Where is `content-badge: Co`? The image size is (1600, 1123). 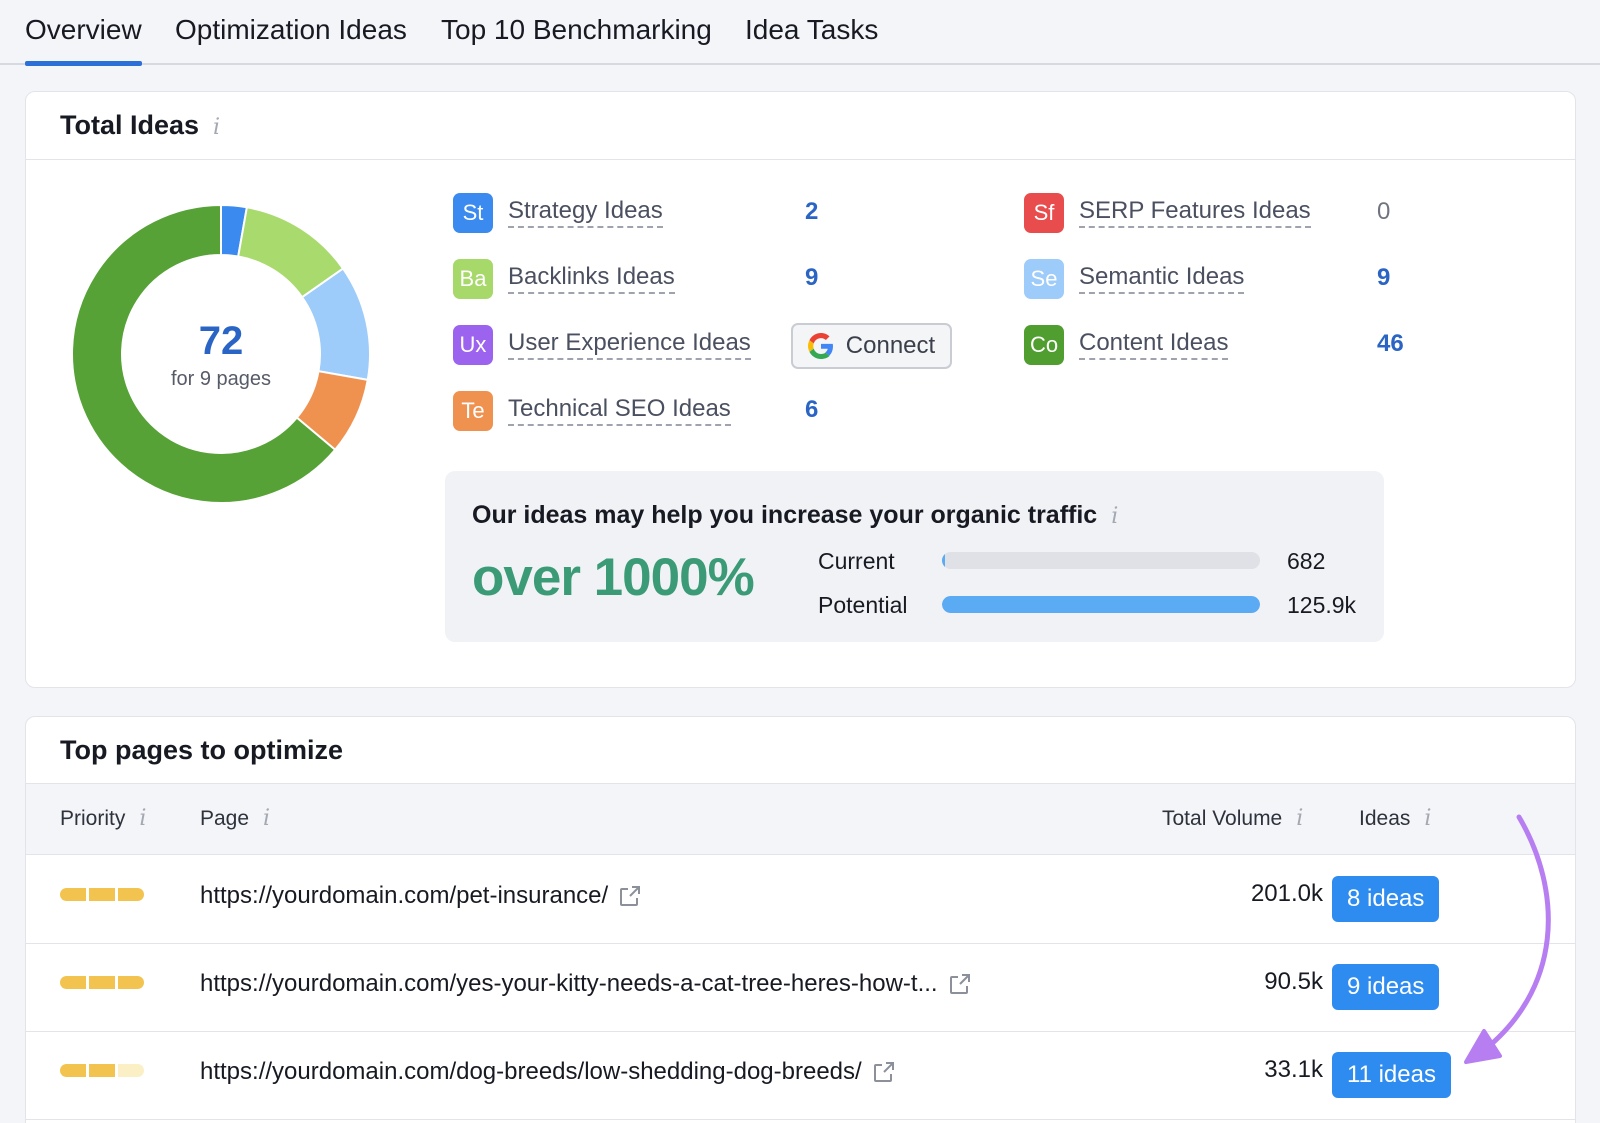 content-badge: Co is located at coordinates (1044, 345).